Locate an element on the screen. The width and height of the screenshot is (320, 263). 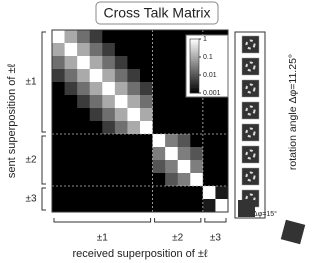
x-group-label: ±3 is located at coordinates (215, 238).